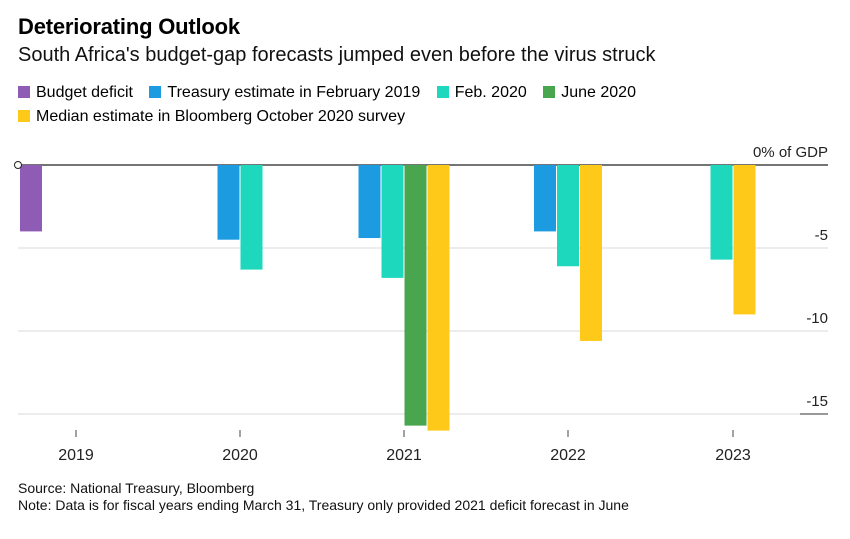 The width and height of the screenshot is (850, 539). I want to click on y-tick-label: 0% of GDP, so click(790, 152).